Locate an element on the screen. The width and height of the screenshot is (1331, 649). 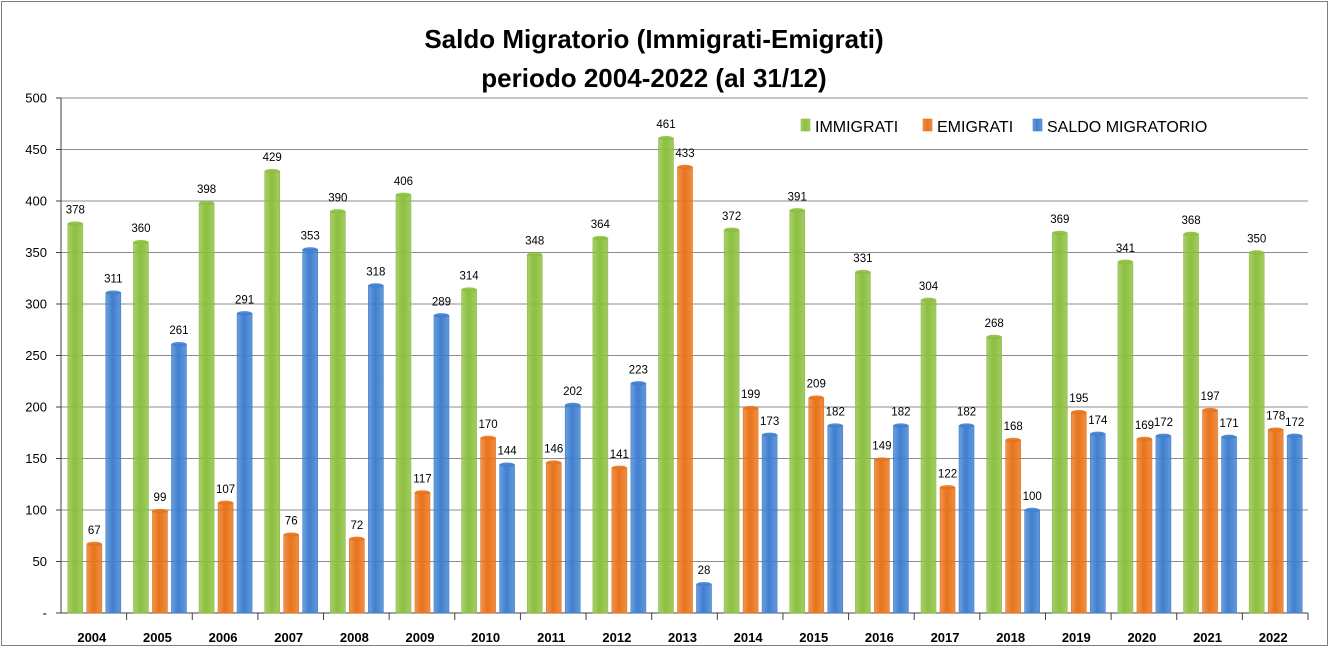
data-label: 261 is located at coordinates (178, 331).